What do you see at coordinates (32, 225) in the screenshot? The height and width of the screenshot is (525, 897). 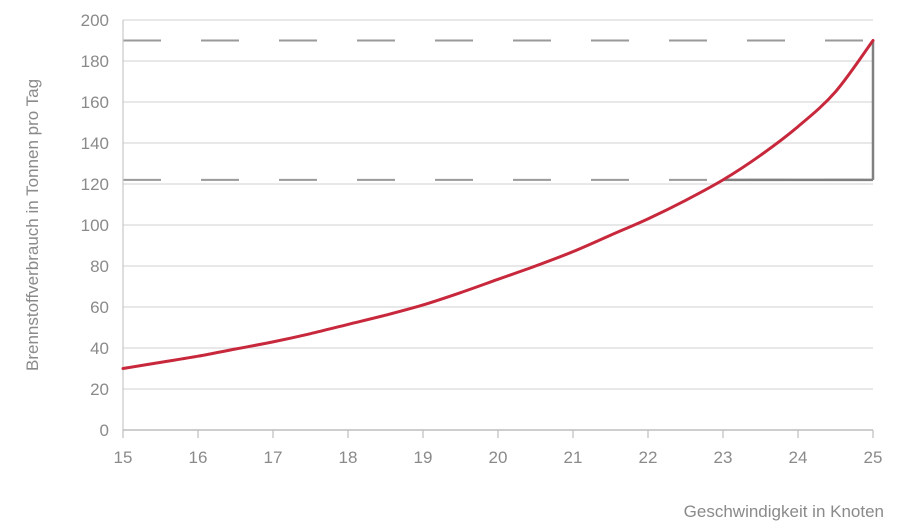 I see `y-axis-title: Brennstoffverbrauch in Tonnen pro Tag` at bounding box center [32, 225].